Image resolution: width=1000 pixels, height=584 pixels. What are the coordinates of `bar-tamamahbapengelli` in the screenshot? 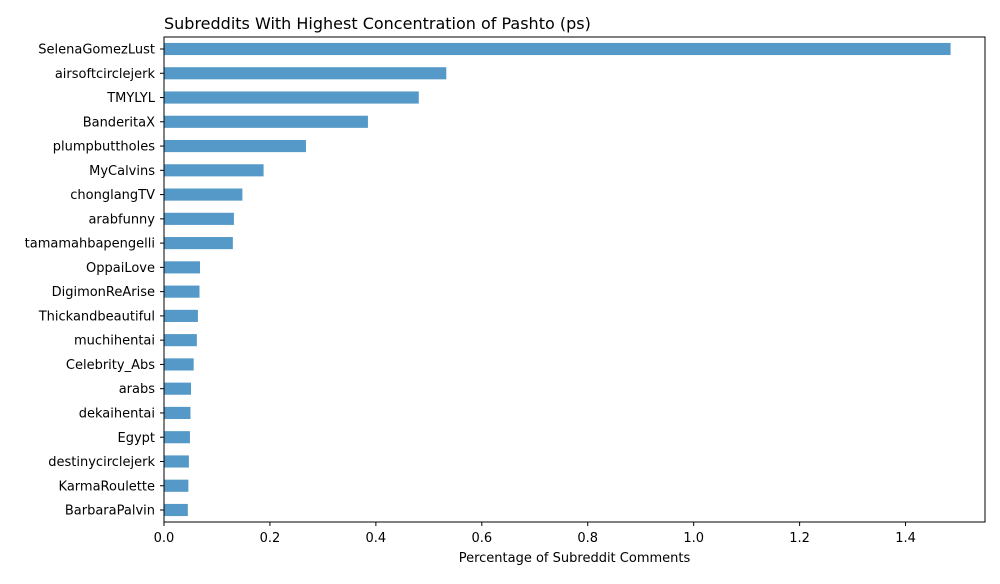 It's located at (198, 243).